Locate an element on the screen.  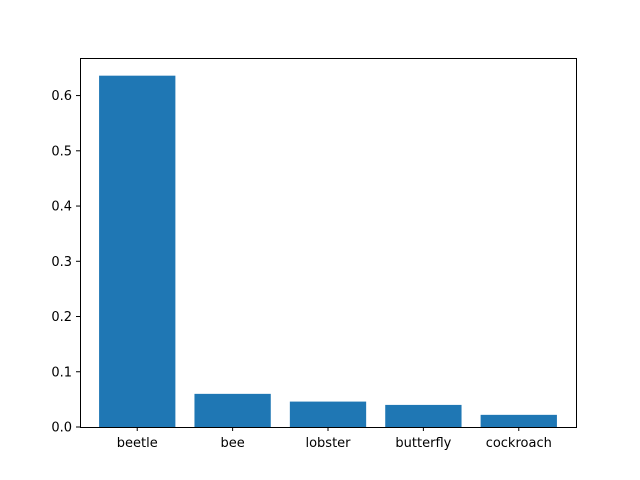
x-axis: beetle bee lobster butterfly cockroach is located at coordinates (334, 439).